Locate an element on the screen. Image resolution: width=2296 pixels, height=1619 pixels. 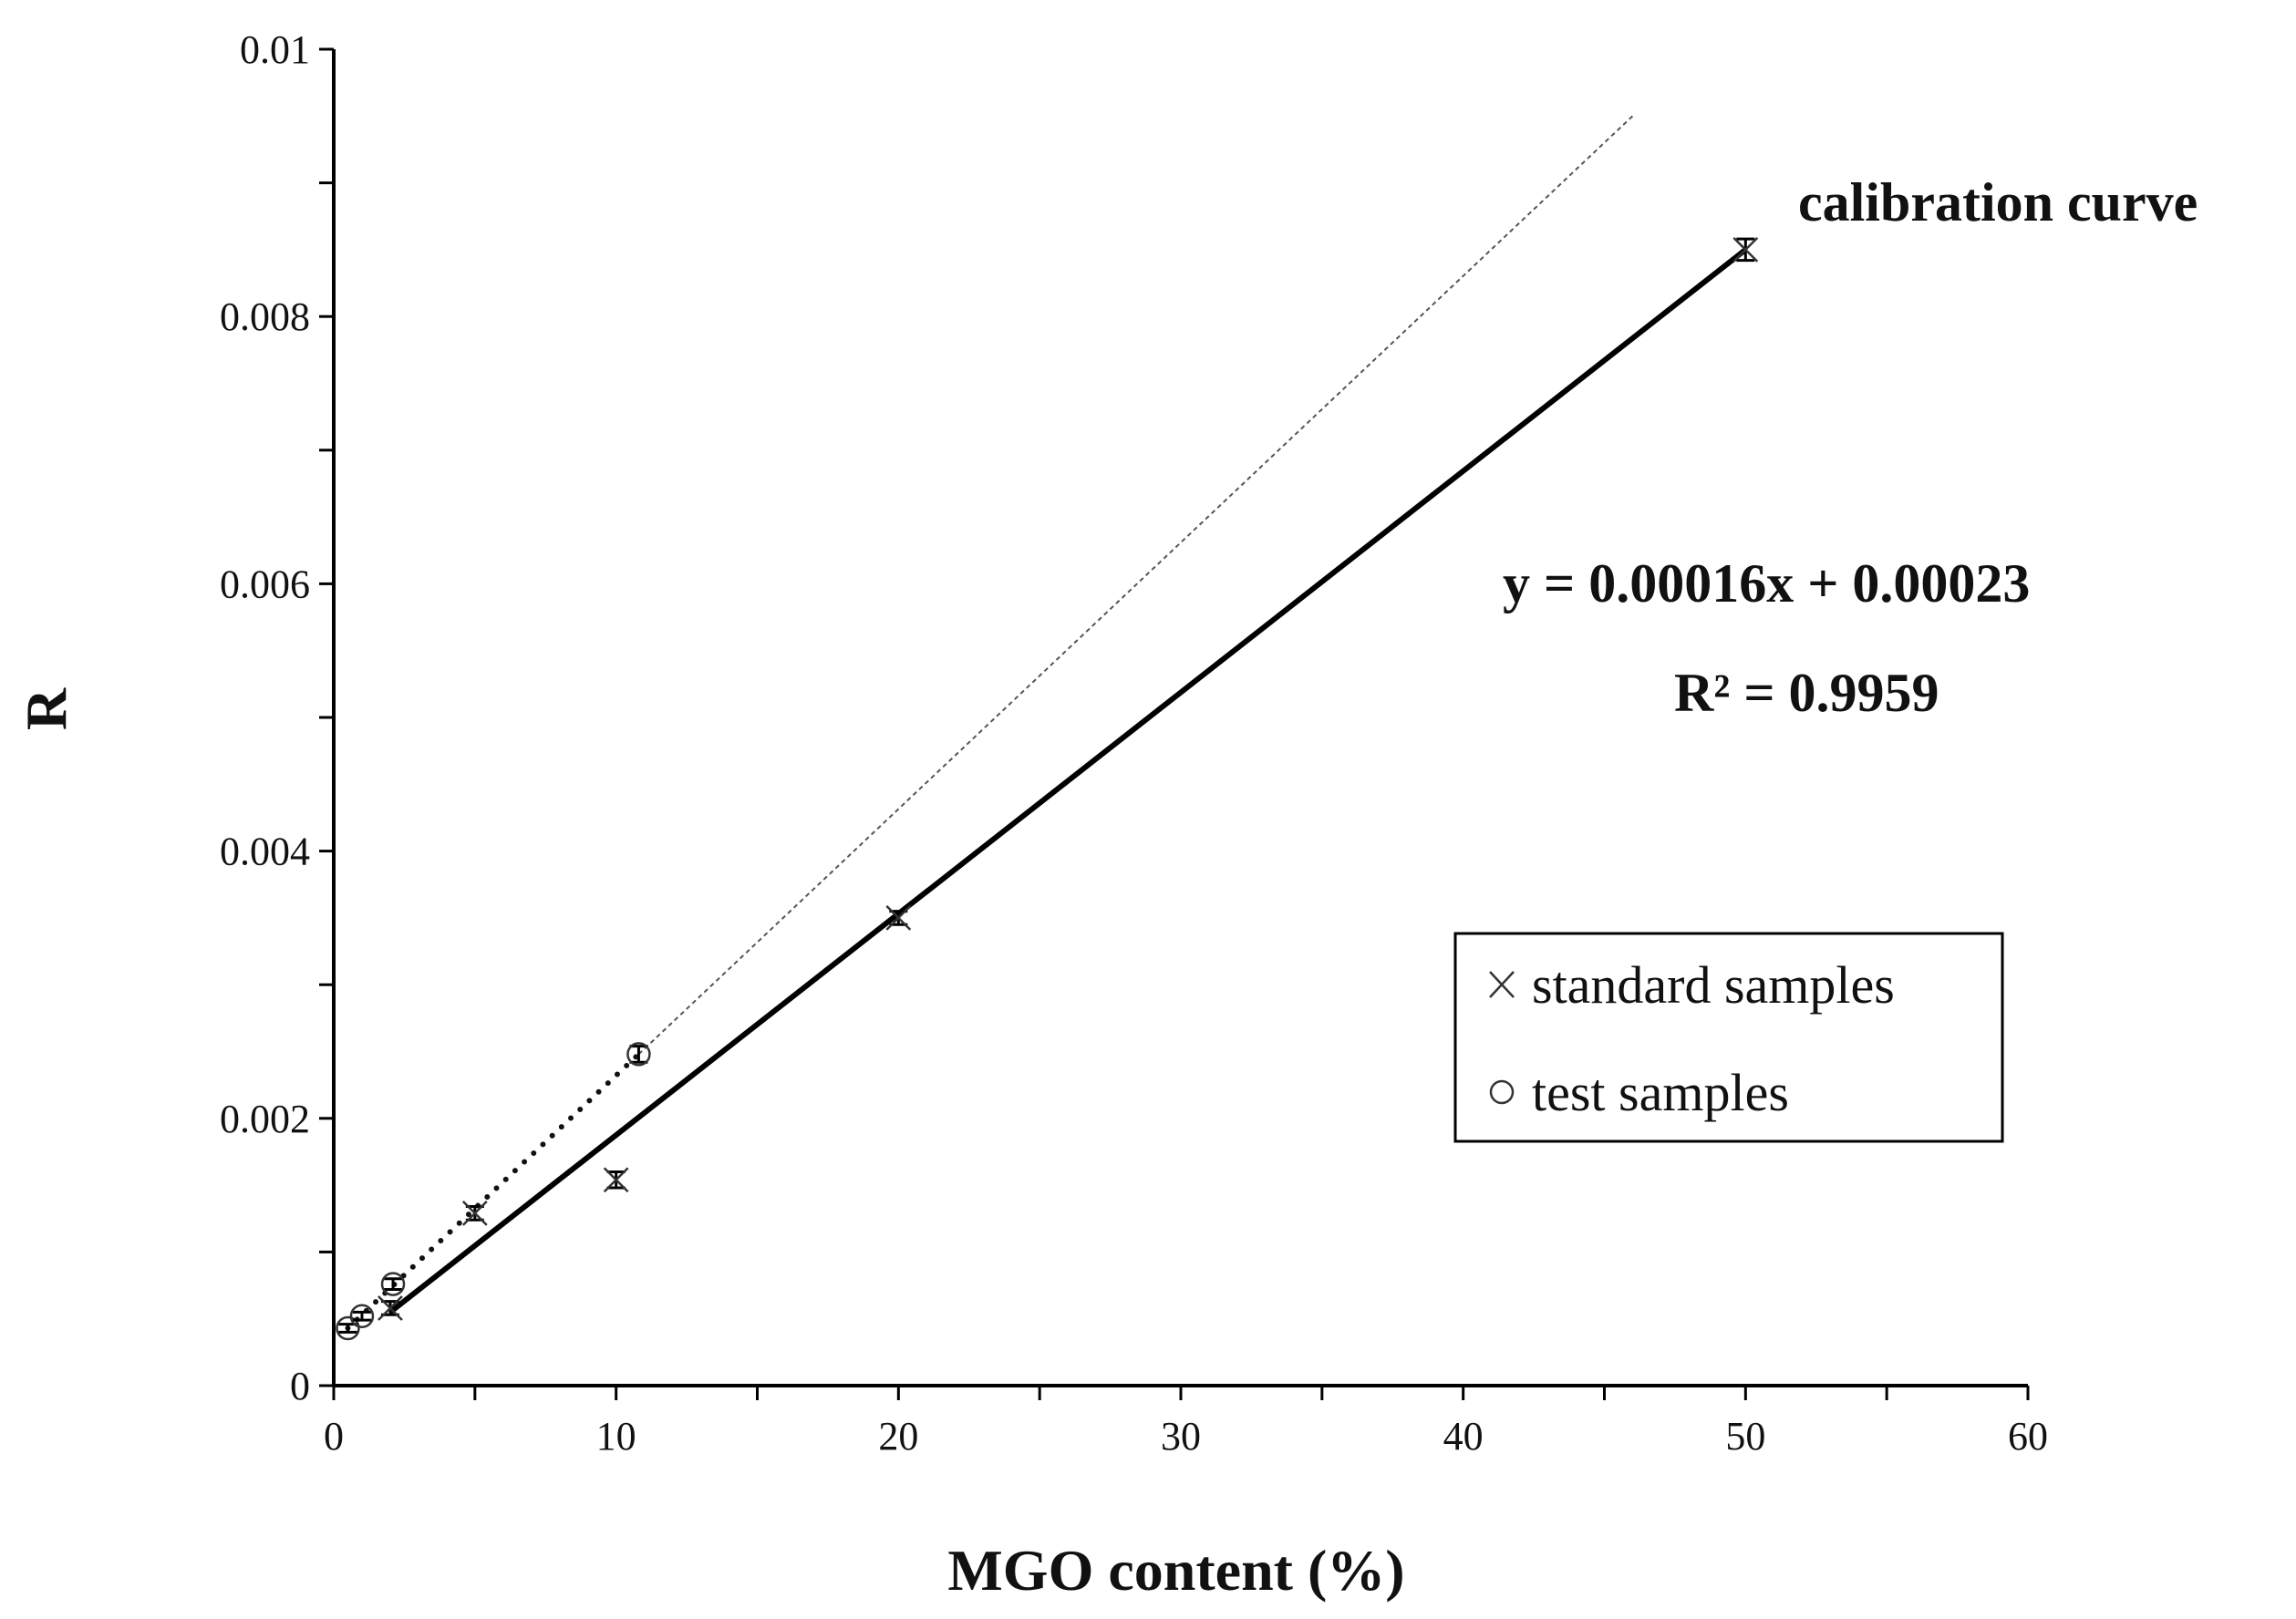
y-tick-label: 0.01 is located at coordinates (275, 49).